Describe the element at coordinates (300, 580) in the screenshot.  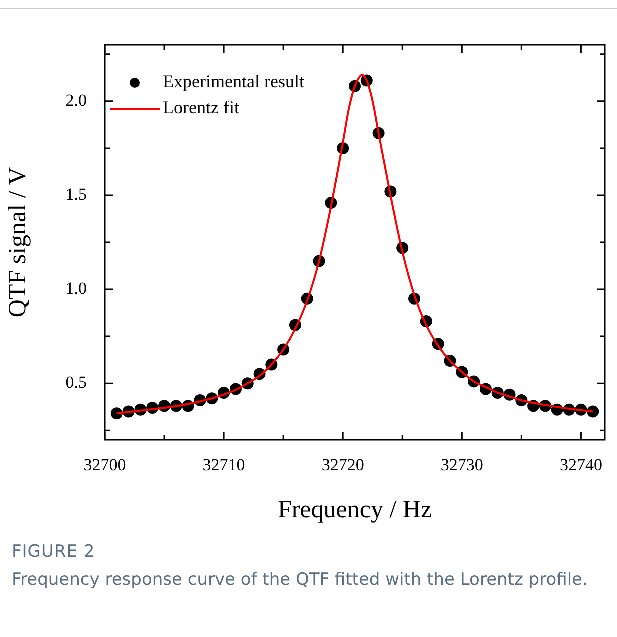
I see `text: Frequency response curve of the QTF fitted with the Lorentz profile.` at that location.